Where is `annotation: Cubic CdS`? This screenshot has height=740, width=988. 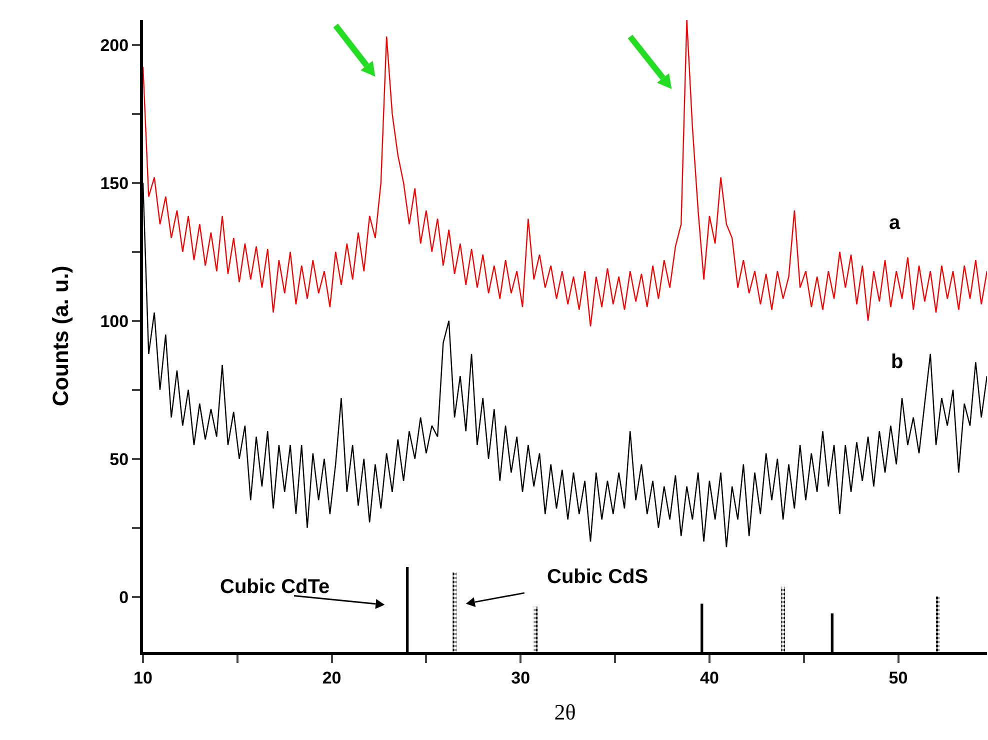 annotation: Cubic CdS is located at coordinates (597, 577).